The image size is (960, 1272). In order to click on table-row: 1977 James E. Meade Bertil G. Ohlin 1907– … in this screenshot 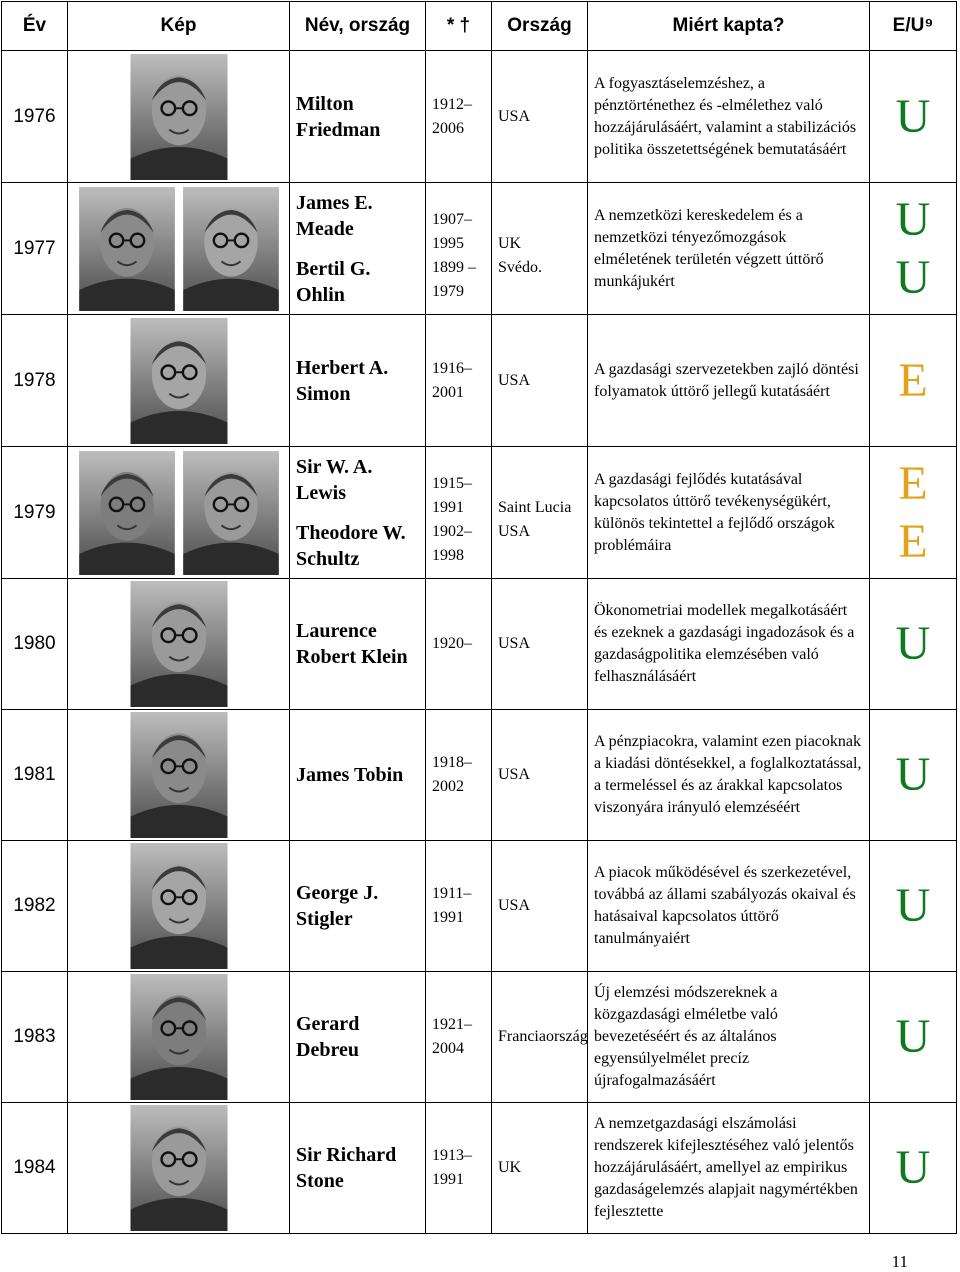, I will do `click(479, 248)`.